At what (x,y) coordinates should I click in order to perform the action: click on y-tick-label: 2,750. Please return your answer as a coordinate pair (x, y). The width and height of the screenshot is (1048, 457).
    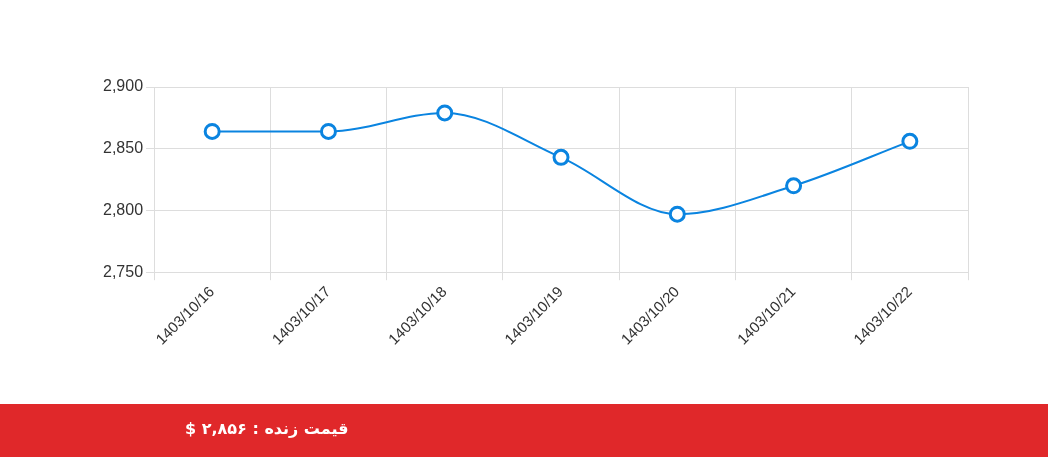
    Looking at the image, I should click on (123, 271).